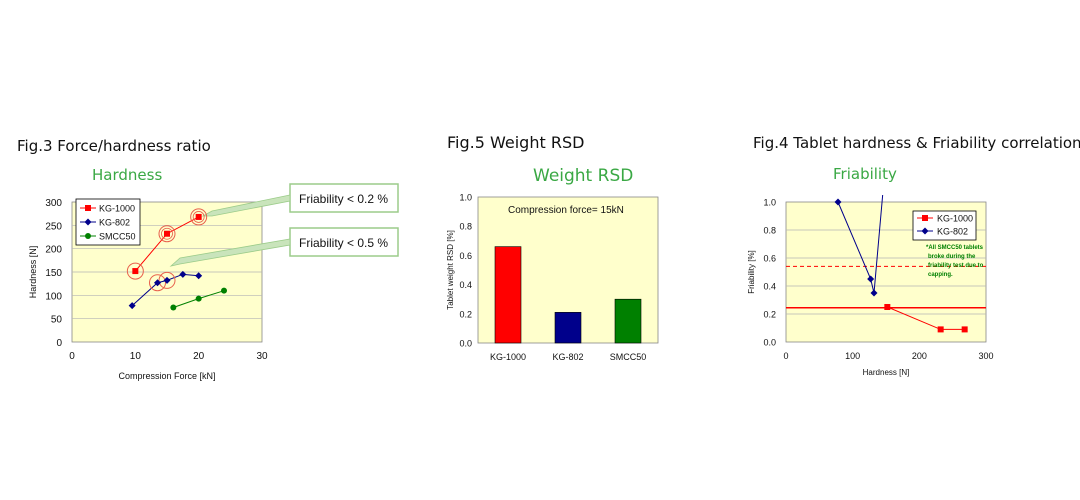  Describe the element at coordinates (53, 273) in the screenshot. I see `chart1-ytick-label: 150` at that location.